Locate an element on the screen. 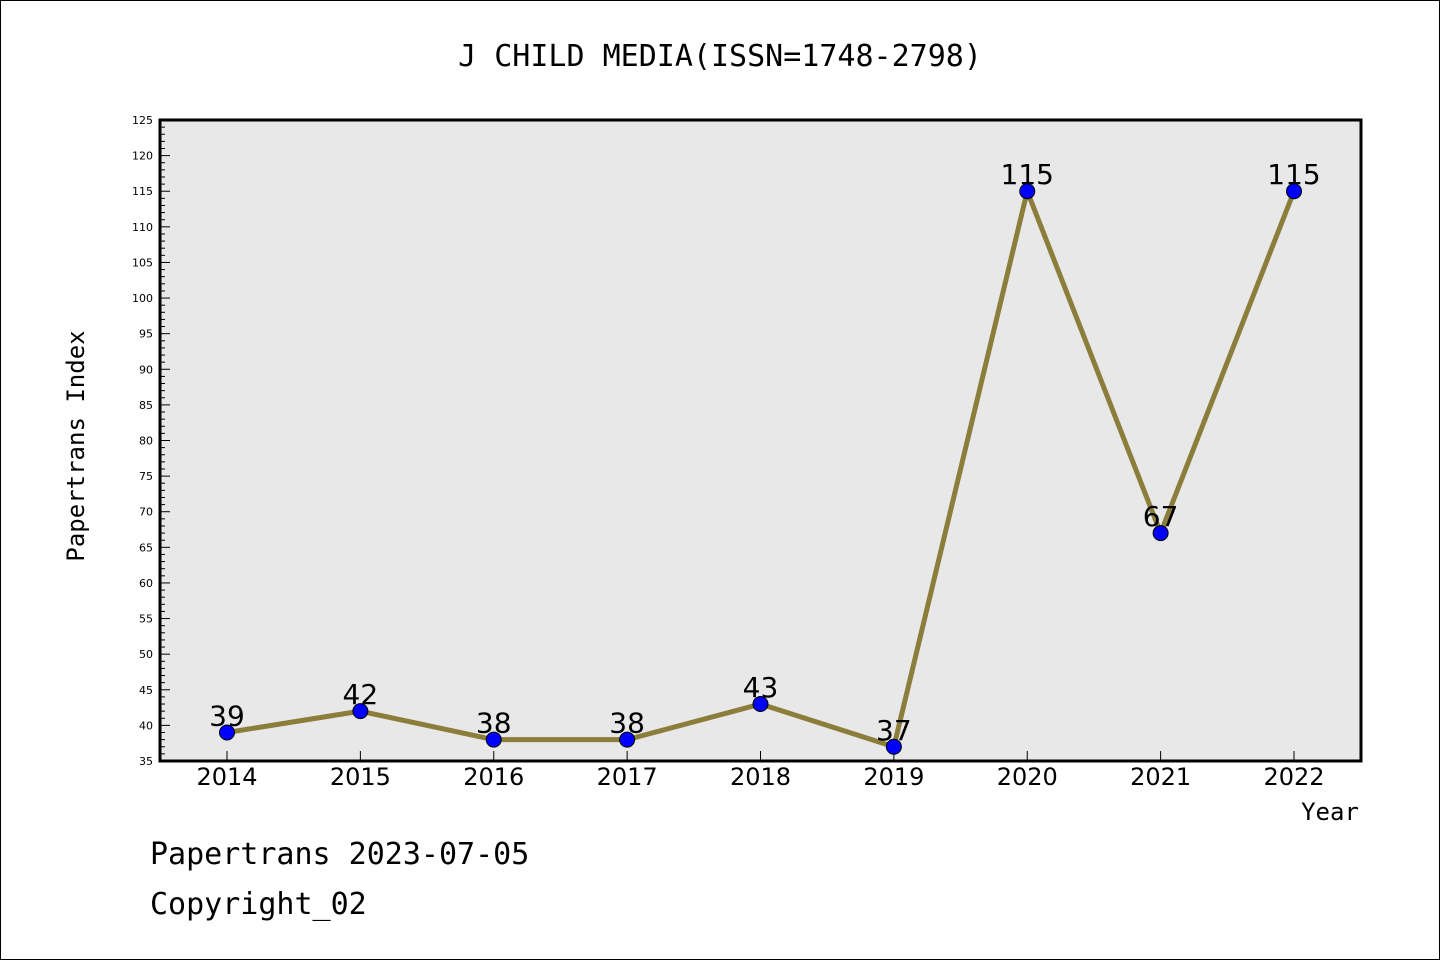 This screenshot has width=1440, height=960. data-label: 43 is located at coordinates (761, 687).